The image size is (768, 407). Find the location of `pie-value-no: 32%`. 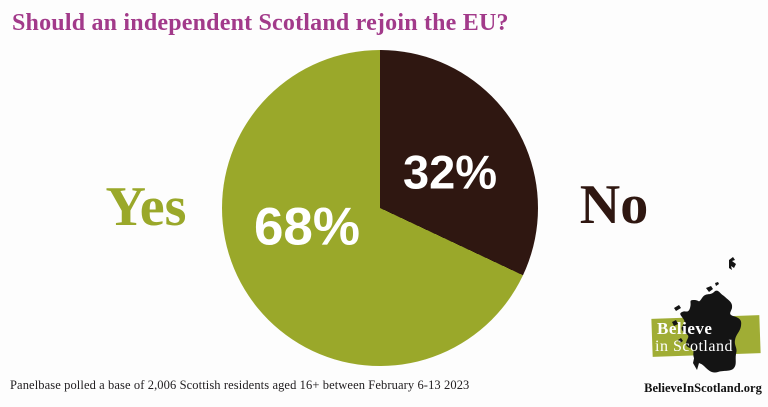

pie-value-no: 32% is located at coordinates (450, 172).